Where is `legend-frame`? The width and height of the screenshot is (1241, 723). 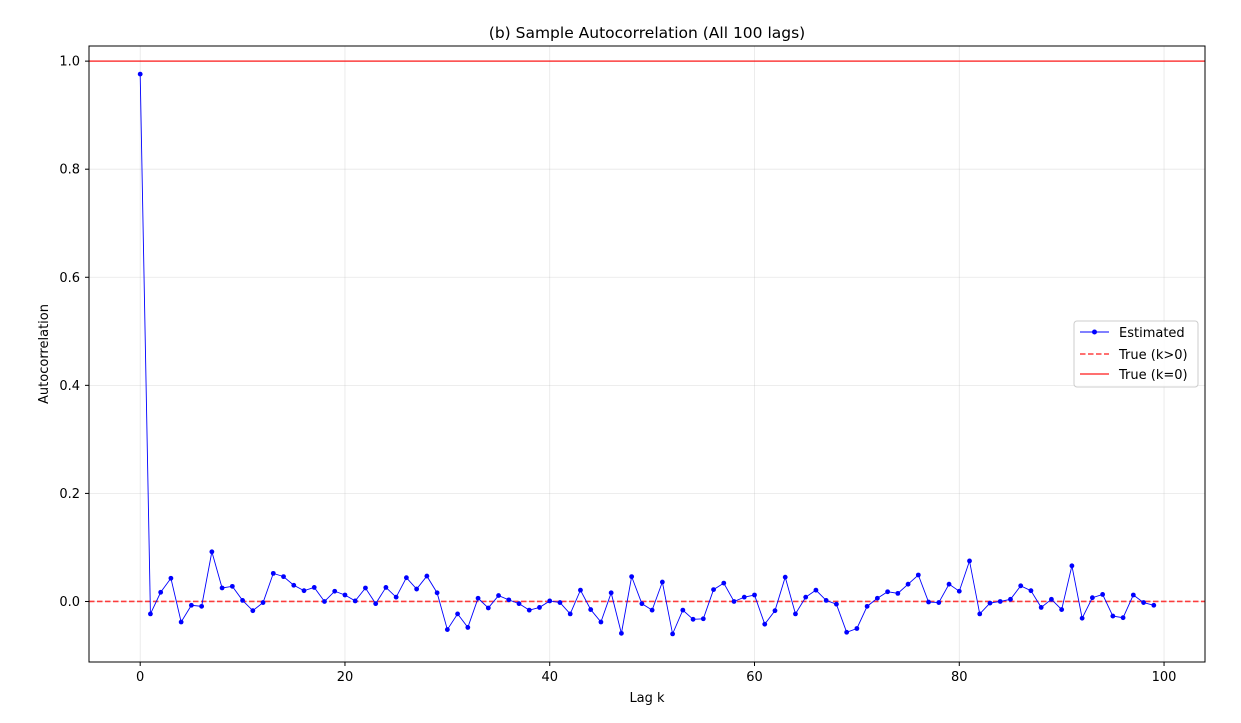 legend-frame is located at coordinates (1136, 354).